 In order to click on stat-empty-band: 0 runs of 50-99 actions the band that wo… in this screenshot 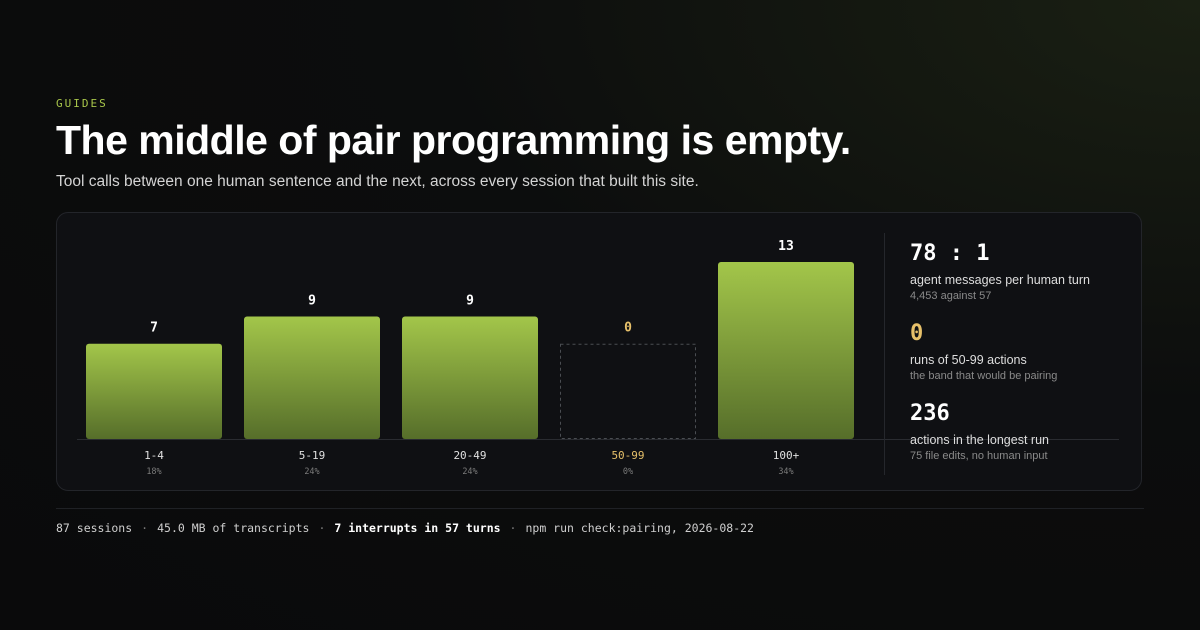, I will do `click(1020, 352)`.